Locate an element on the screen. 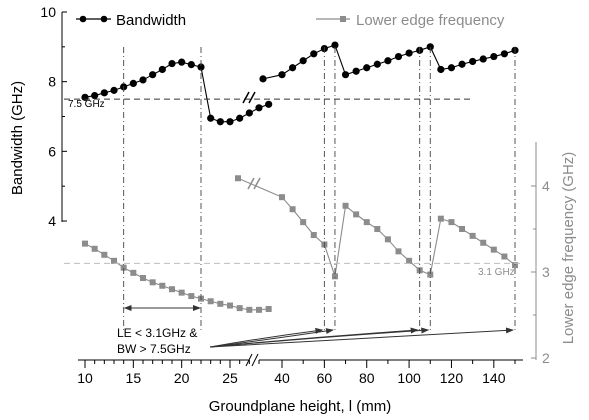 The image size is (589, 420). x-axis-break-mark is located at coordinates (255, 360).